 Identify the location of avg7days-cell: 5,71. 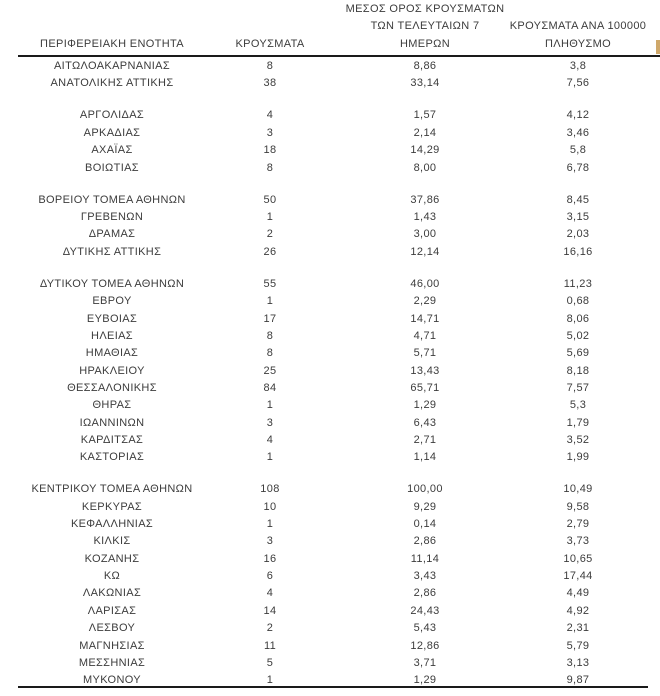
(425, 353).